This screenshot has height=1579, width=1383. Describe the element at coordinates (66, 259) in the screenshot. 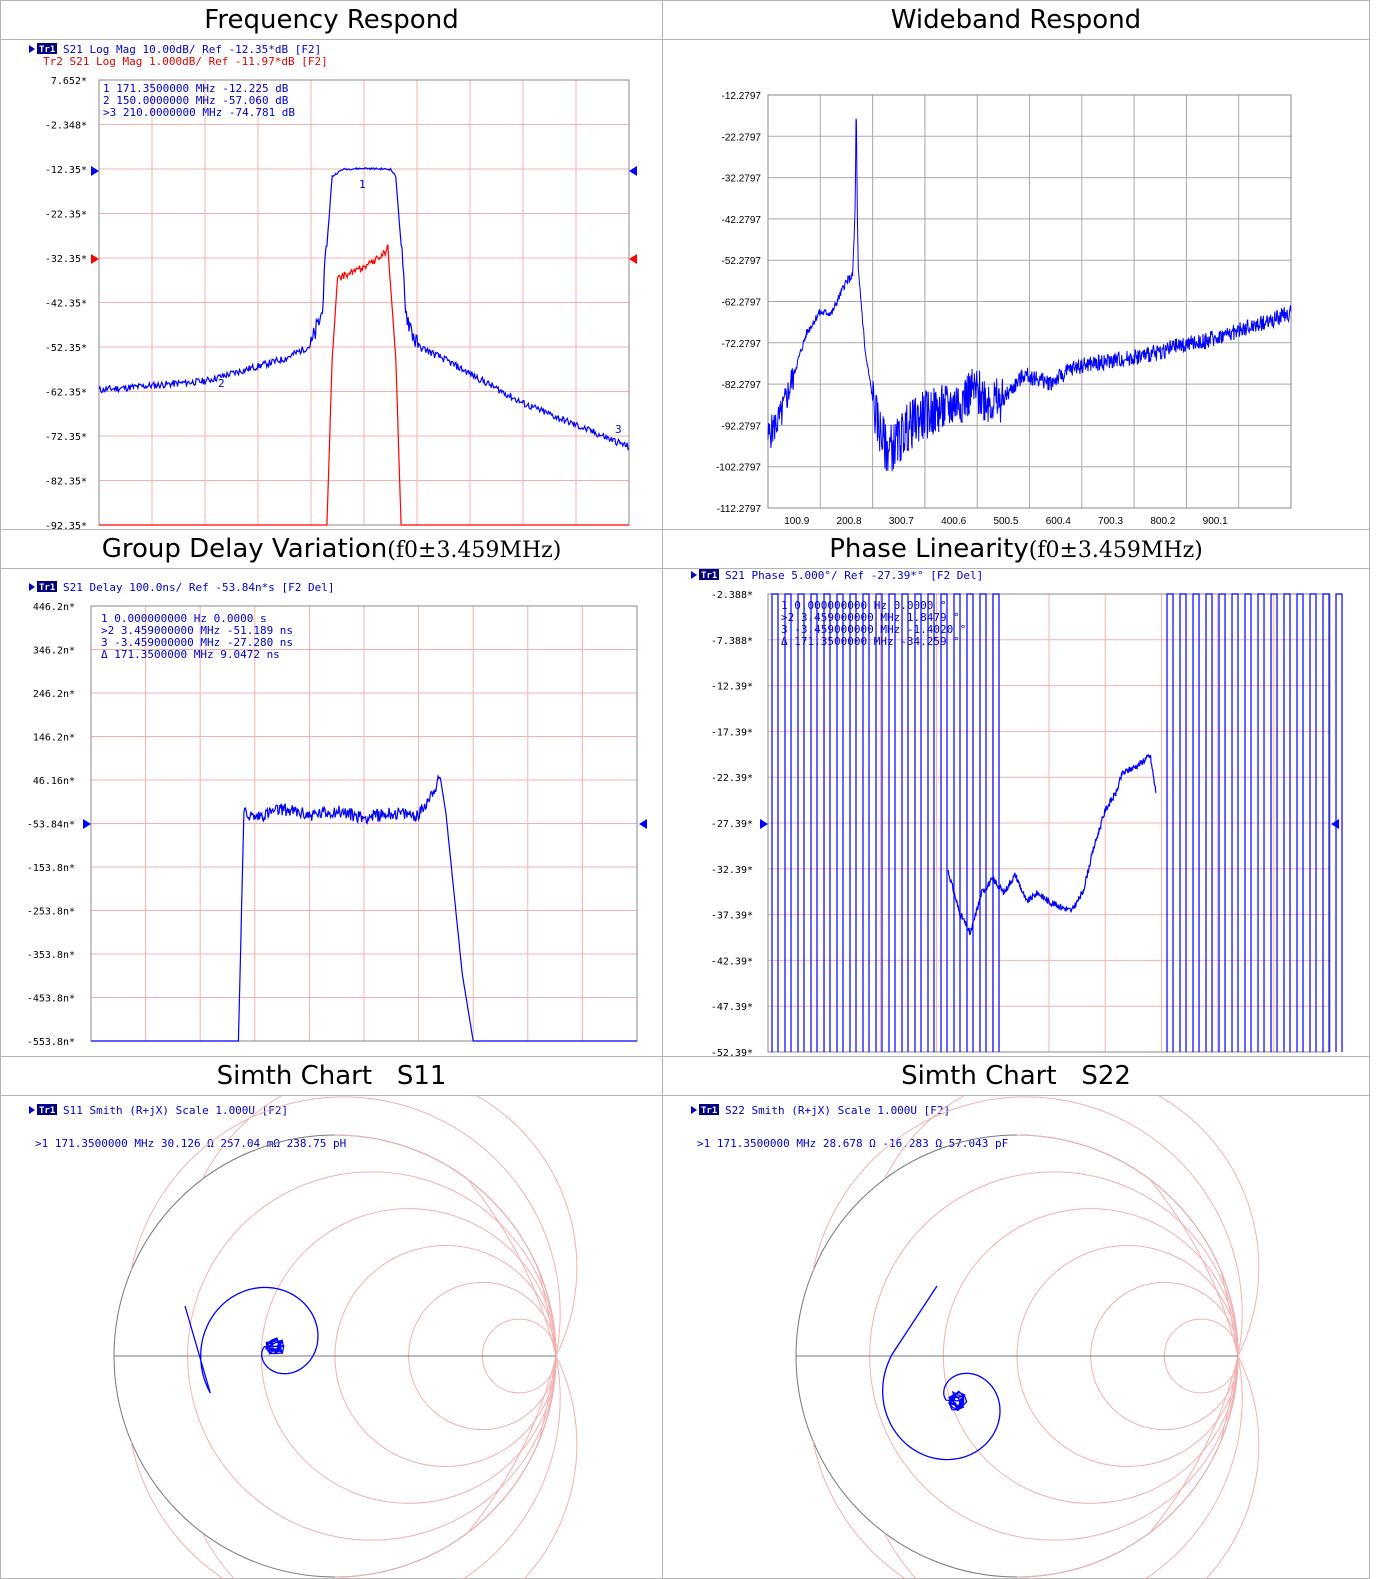

I see `y-tick-label: -32.35*` at that location.